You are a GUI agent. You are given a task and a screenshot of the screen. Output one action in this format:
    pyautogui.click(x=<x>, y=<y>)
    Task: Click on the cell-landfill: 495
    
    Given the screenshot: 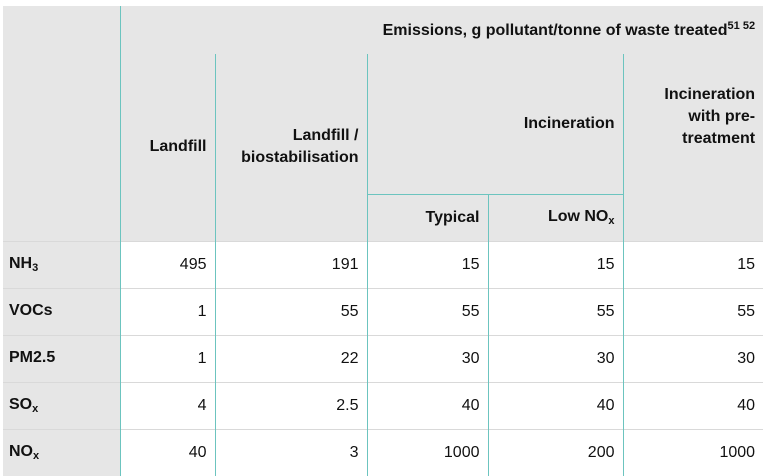 What is the action you would take?
    pyautogui.click(x=167, y=264)
    